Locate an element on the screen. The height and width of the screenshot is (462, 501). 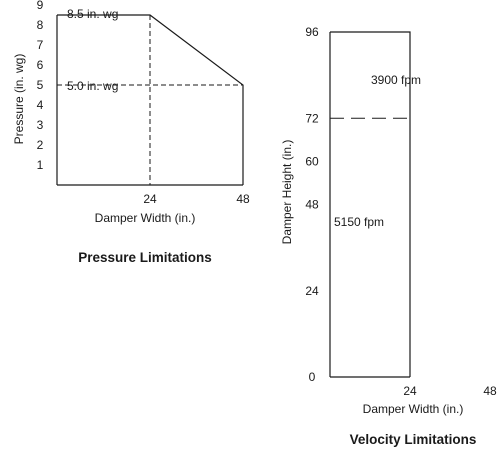
velocity-y-tick-label: 72 is located at coordinates (312, 118).